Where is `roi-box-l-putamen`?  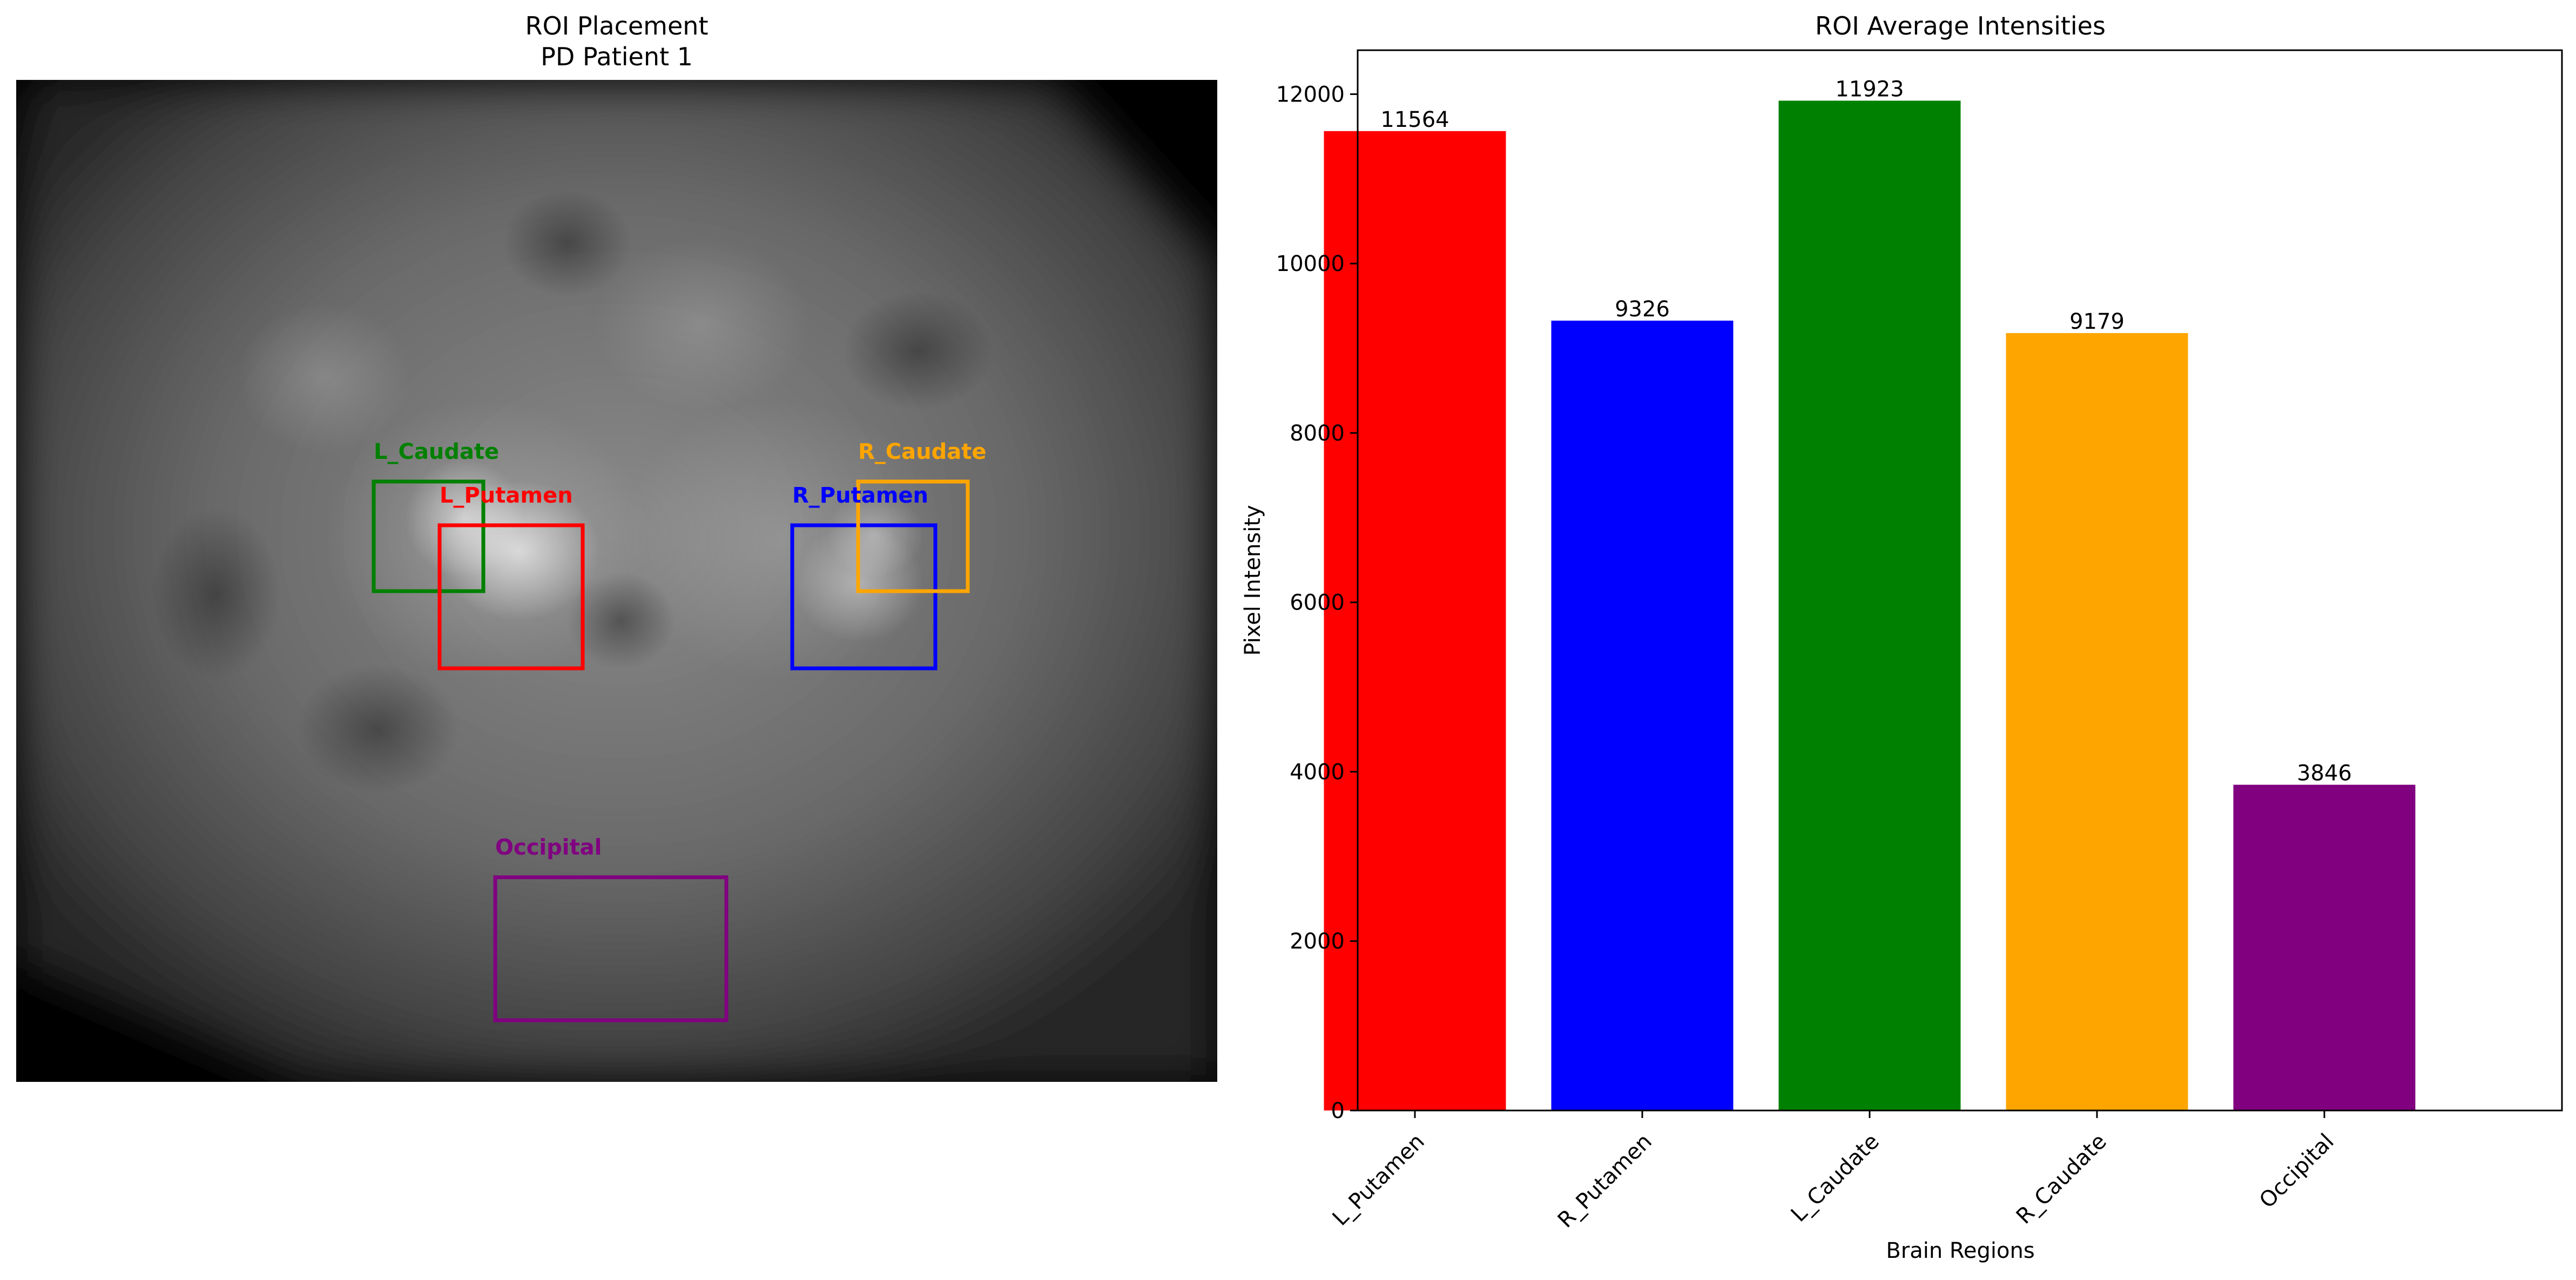
roi-box-l-putamen is located at coordinates (511, 597).